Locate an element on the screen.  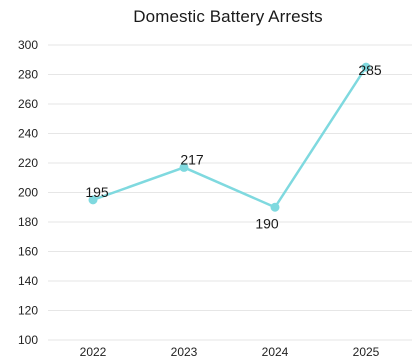
y-tick-label: 200 is located at coordinates (28, 193).